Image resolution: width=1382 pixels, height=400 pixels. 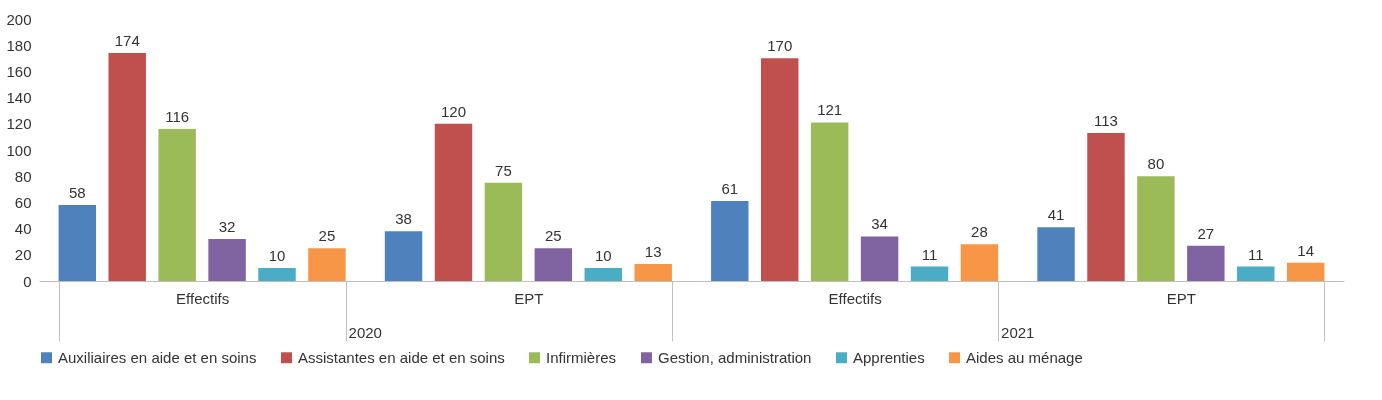 What do you see at coordinates (403, 219) in the screenshot?
I see `data-label: 38` at bounding box center [403, 219].